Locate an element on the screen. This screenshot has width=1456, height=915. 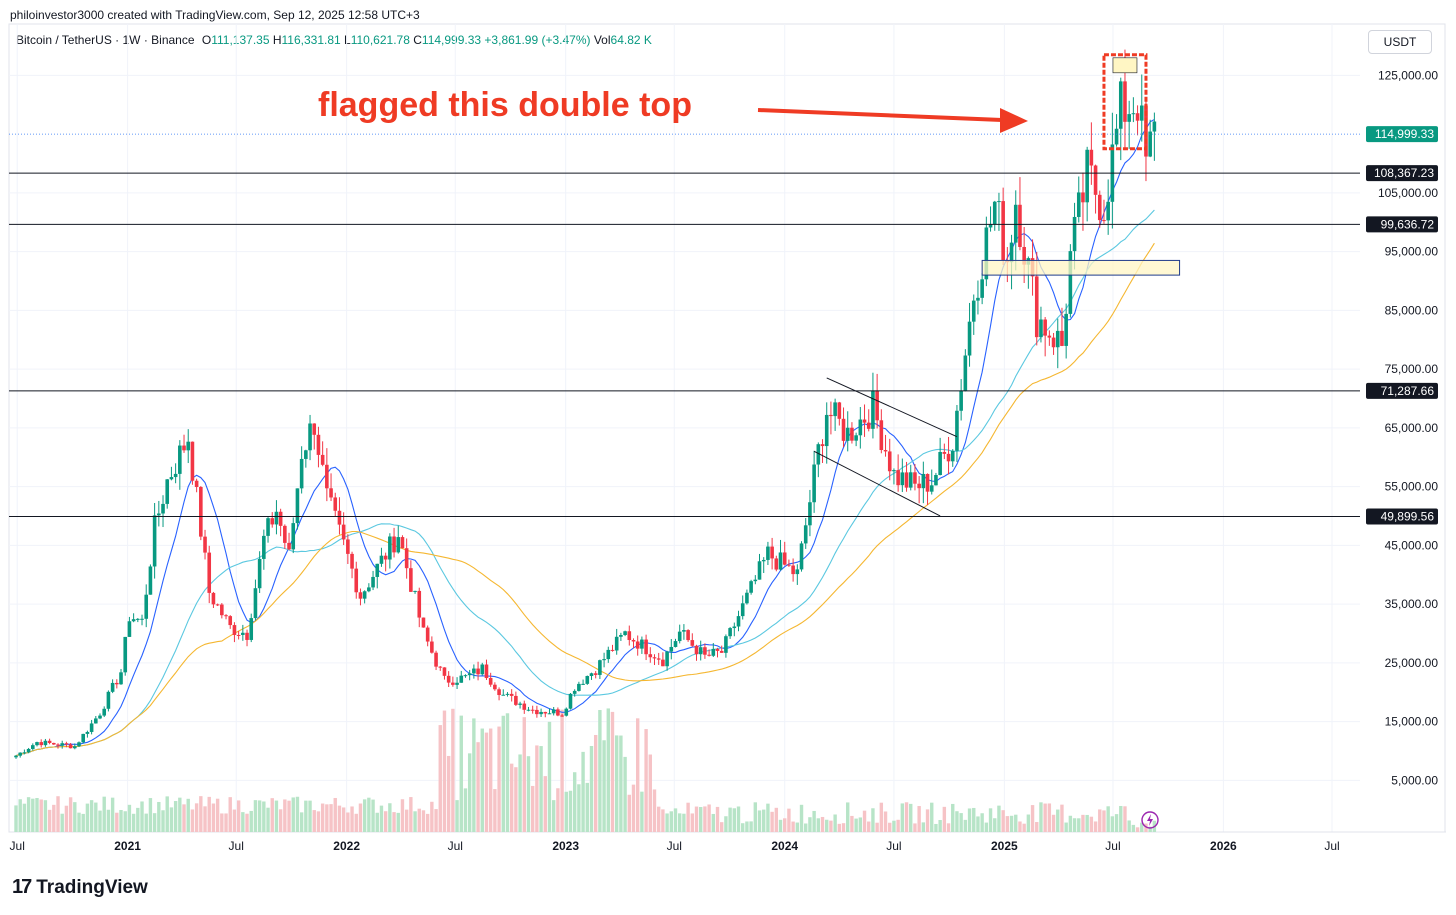
currency-button: USDT is located at coordinates (1400, 42).